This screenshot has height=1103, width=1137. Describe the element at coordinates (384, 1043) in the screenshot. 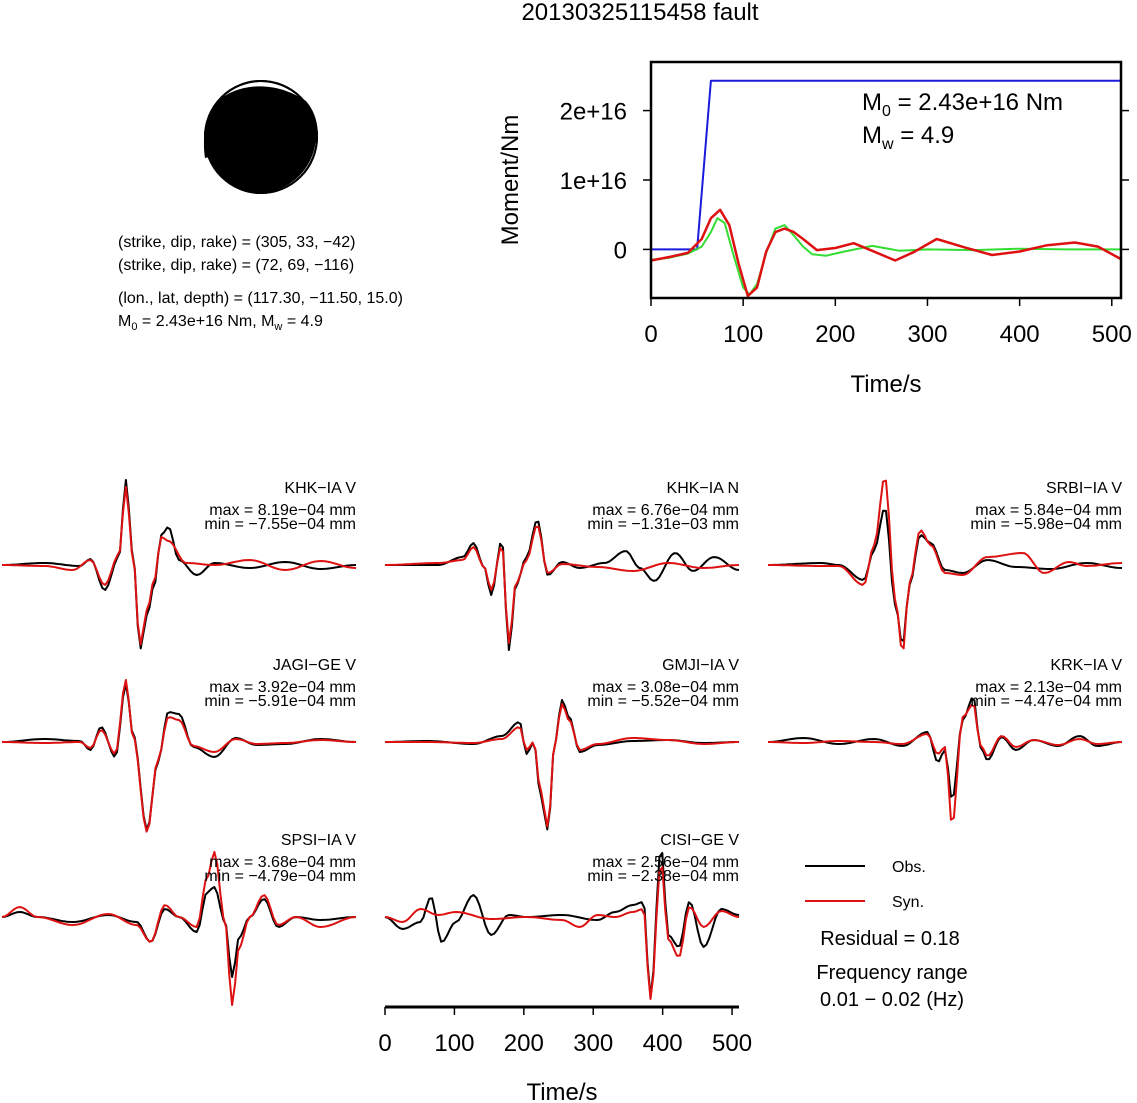

I see `waveform-xtick-label: 0` at that location.